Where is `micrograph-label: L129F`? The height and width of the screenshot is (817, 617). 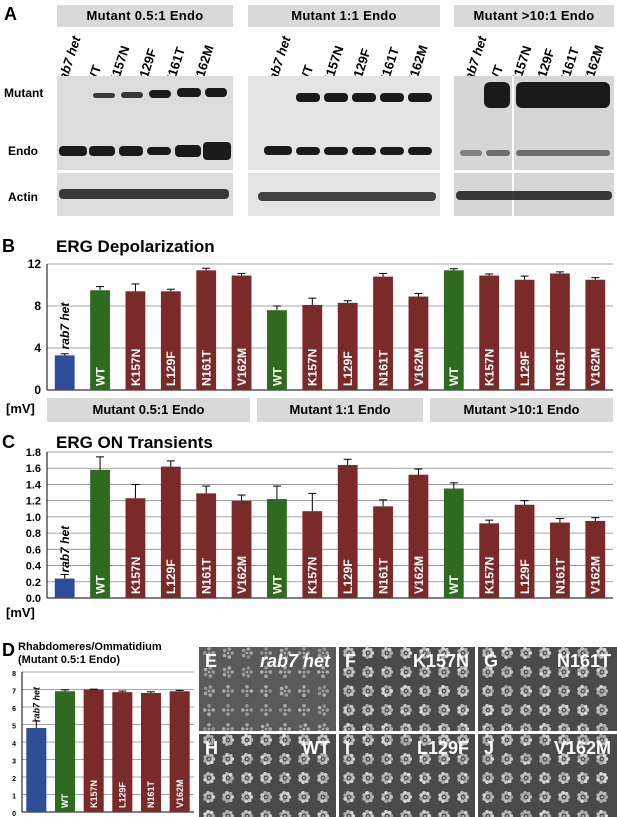
micrograph-label: L129F is located at coordinates (442, 748).